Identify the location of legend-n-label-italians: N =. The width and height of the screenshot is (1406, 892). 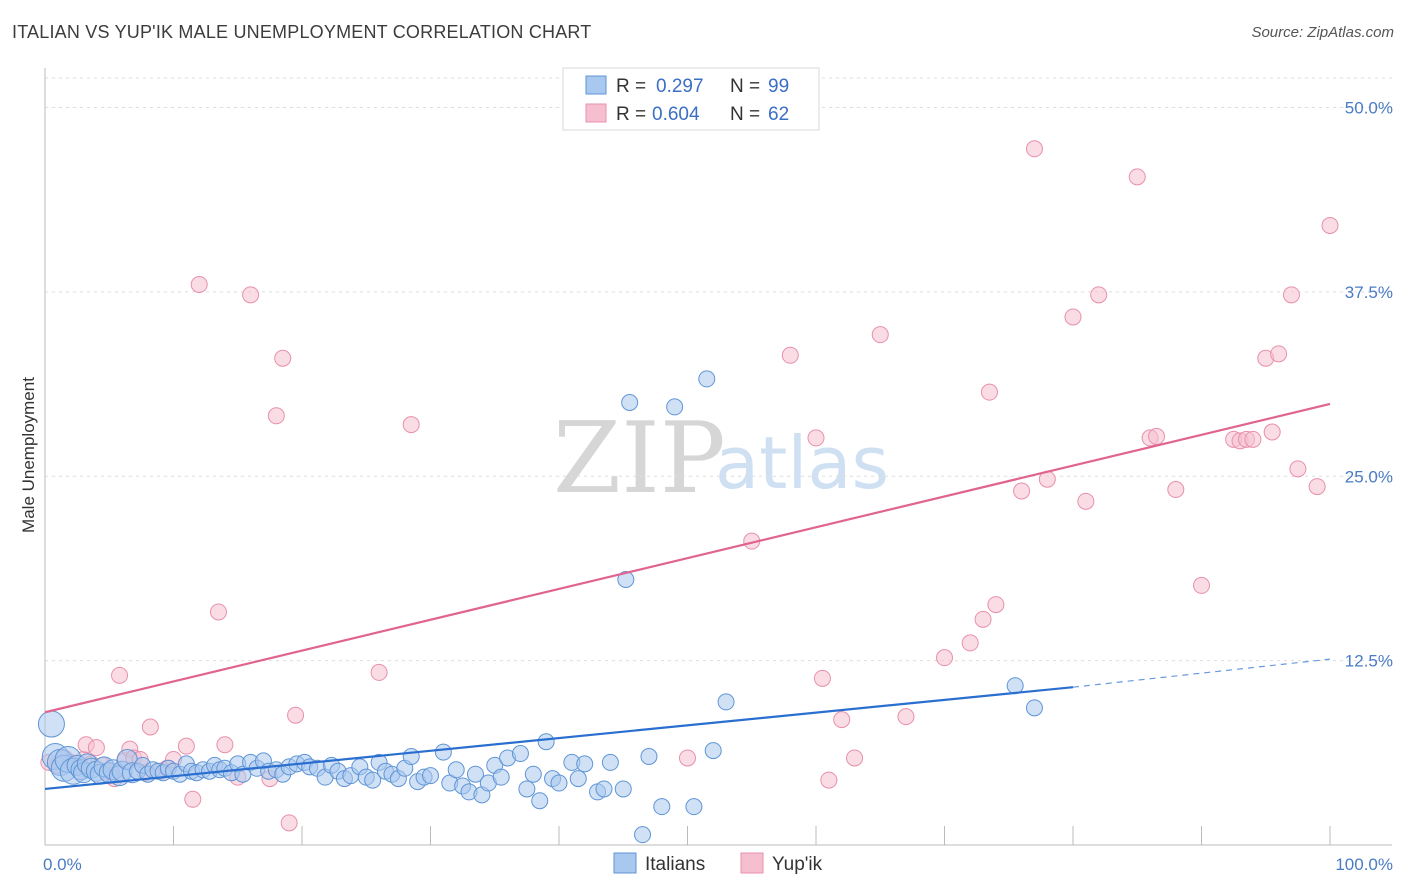
(745, 86).